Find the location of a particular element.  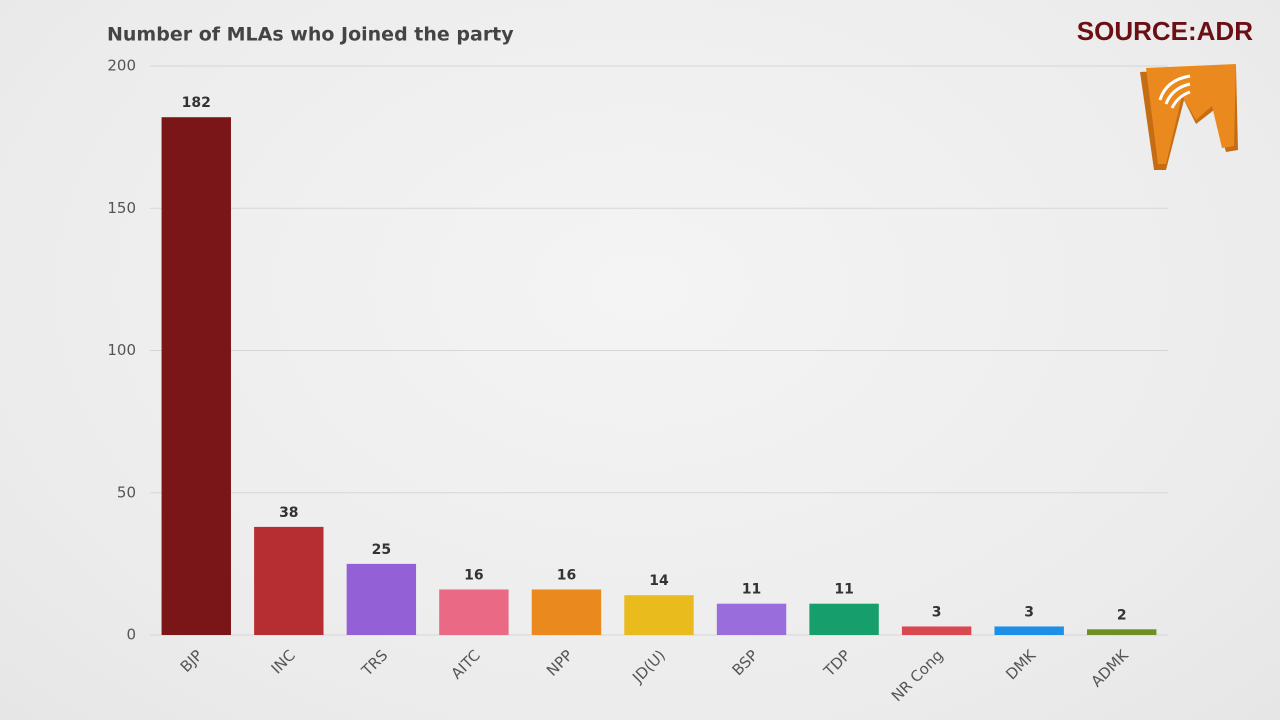

x-tick-label: BJP is located at coordinates (192, 661).